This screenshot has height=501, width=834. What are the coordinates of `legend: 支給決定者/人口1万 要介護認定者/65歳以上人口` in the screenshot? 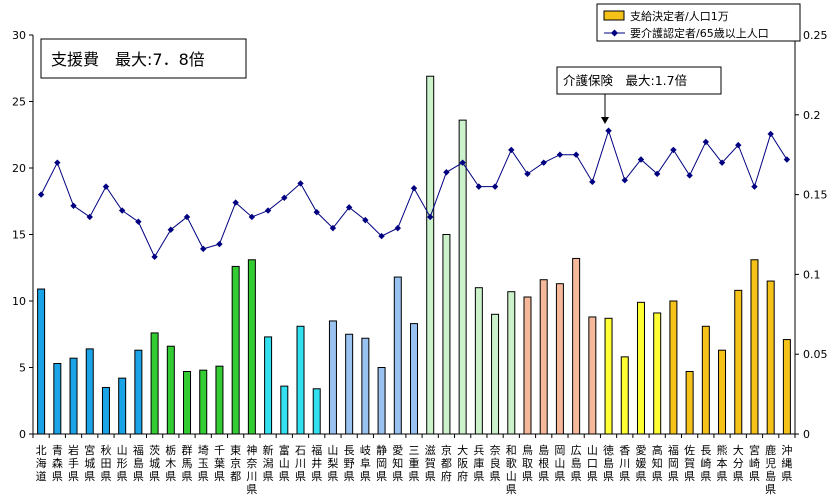 It's located at (698, 22).